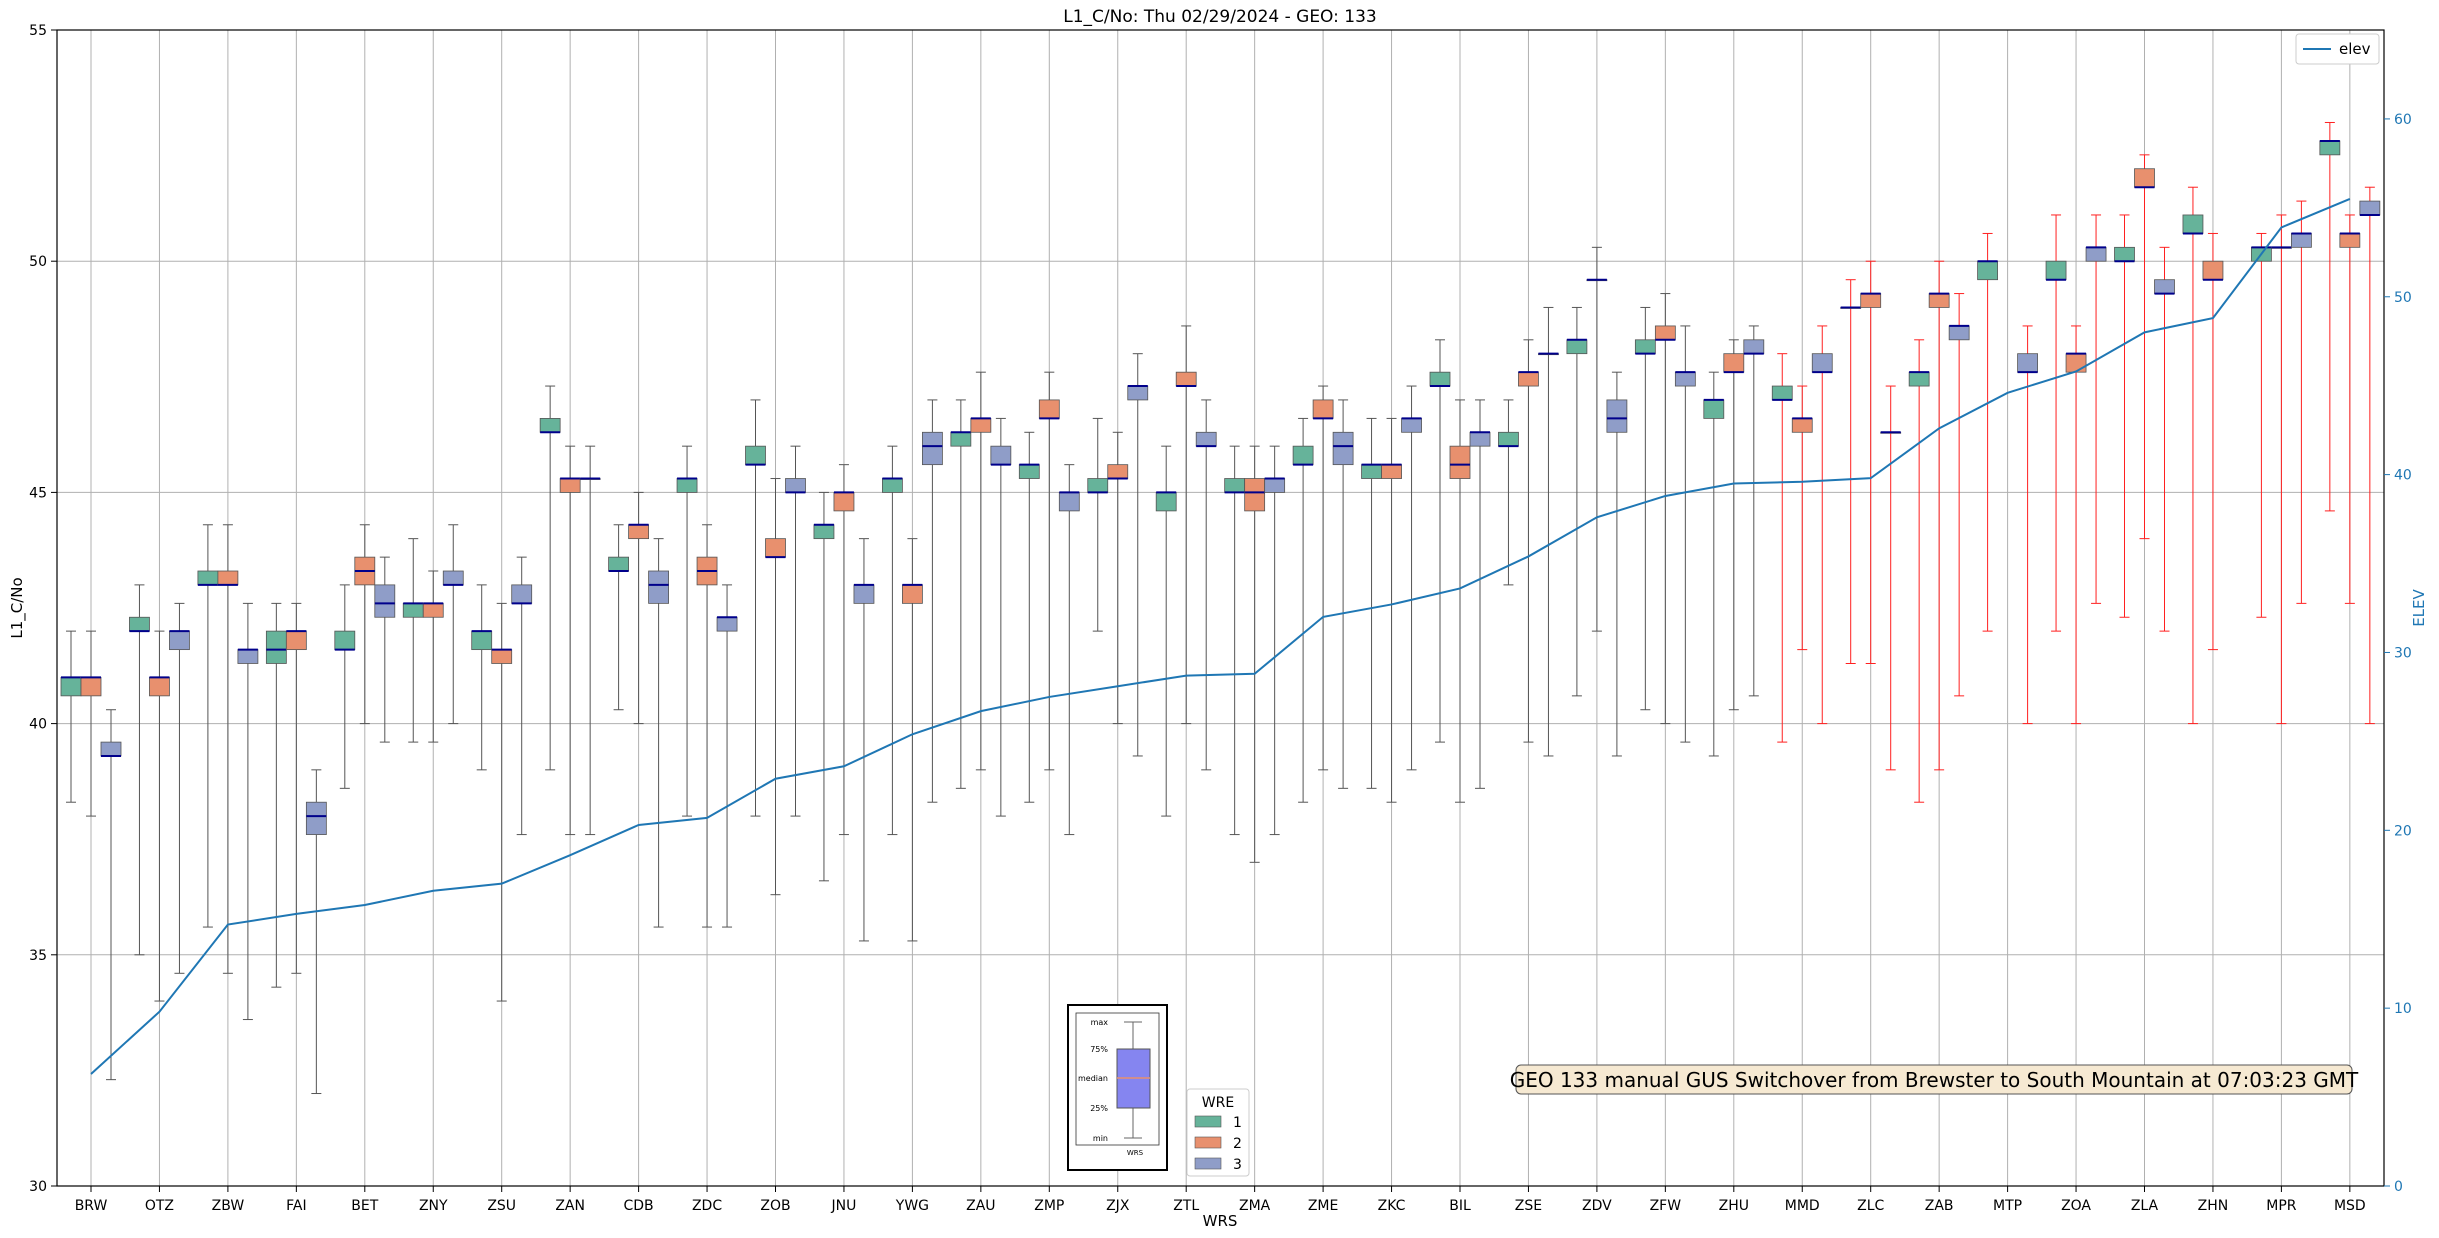 The image size is (2439, 1238). What do you see at coordinates (1392, 1206) in the screenshot?
I see `x-tick-label: ZKC` at bounding box center [1392, 1206].